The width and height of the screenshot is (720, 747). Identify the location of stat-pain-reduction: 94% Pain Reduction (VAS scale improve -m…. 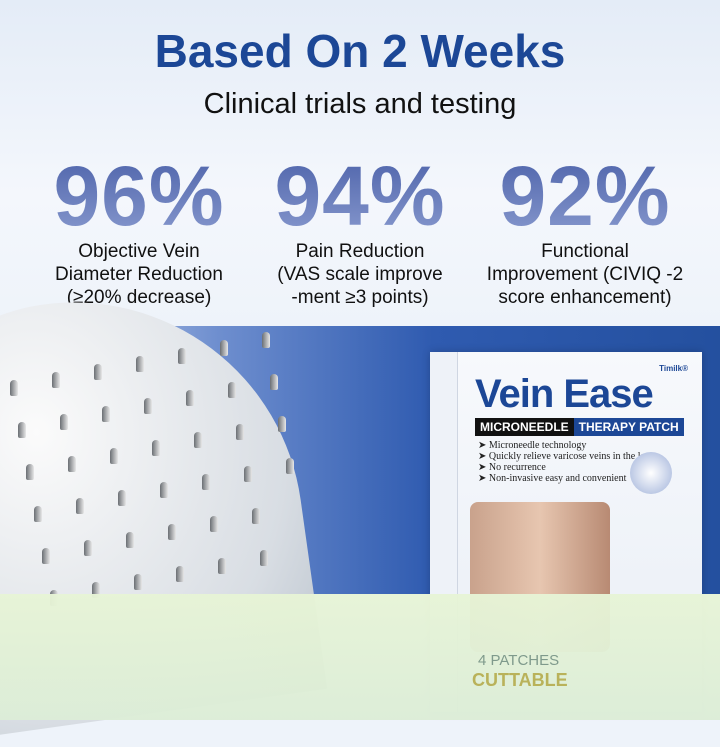
(360, 228).